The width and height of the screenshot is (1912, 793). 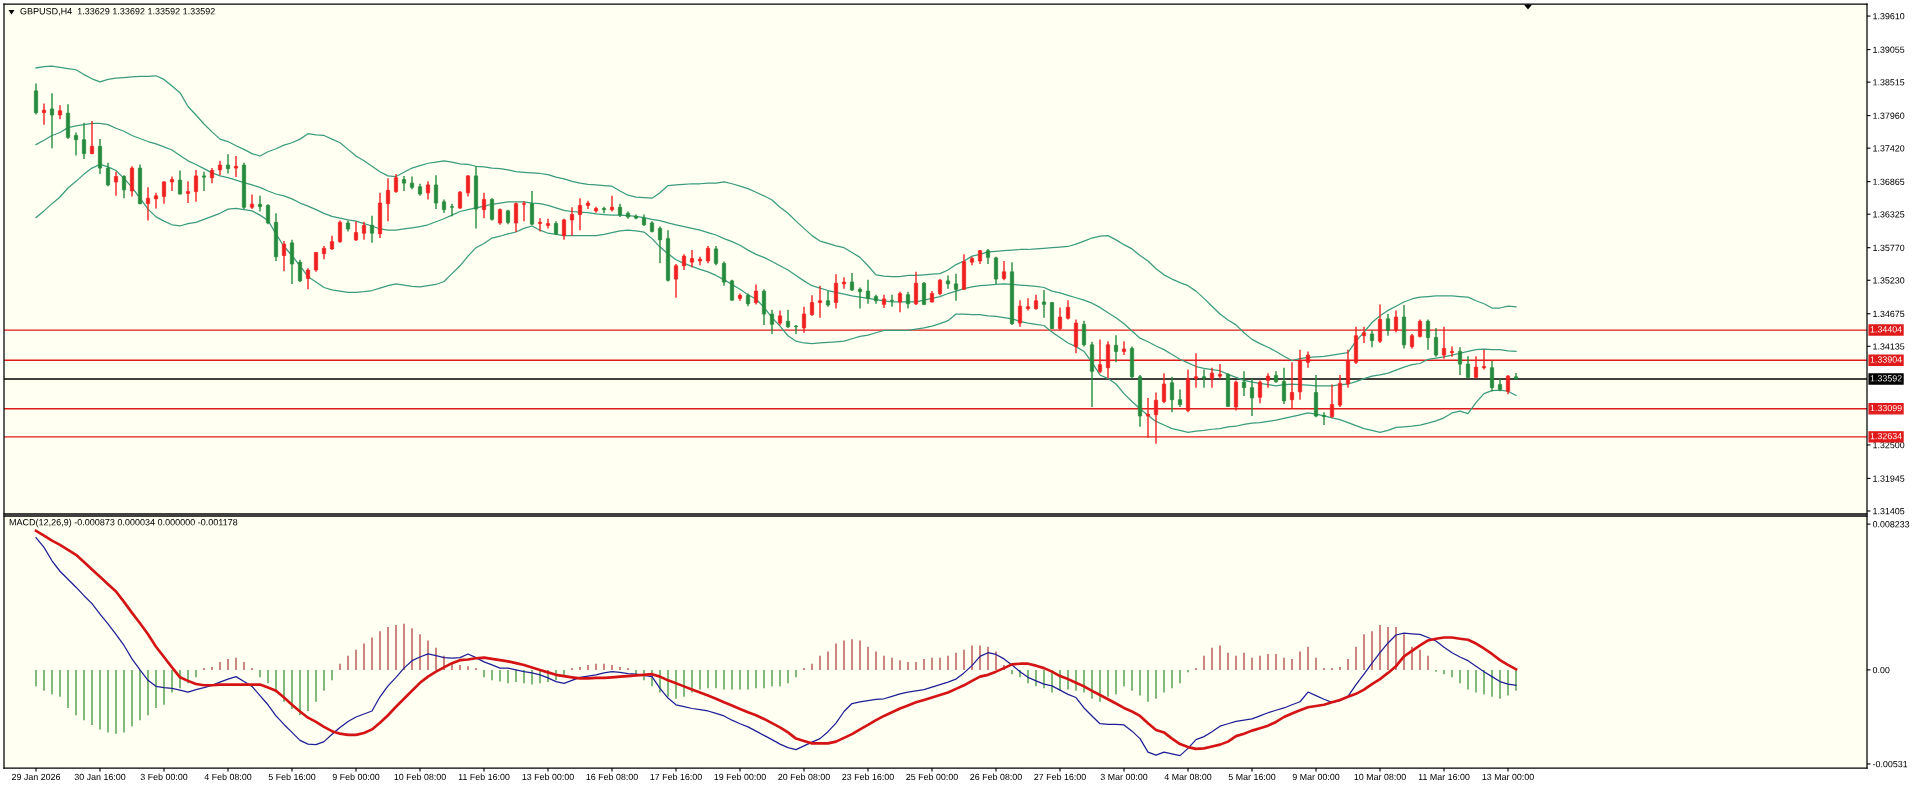 I want to click on x-tick-label: 4 Feb 08:00, so click(x=228, y=777).